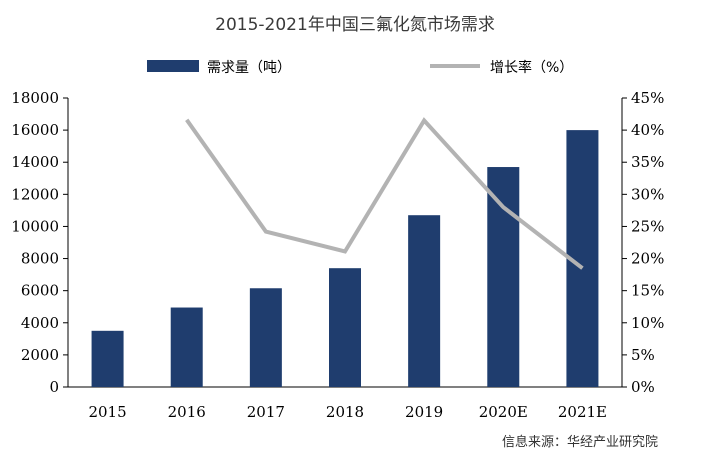 The image size is (720, 460). Describe the element at coordinates (265, 337) in the screenshot. I see `bar-2017` at that location.